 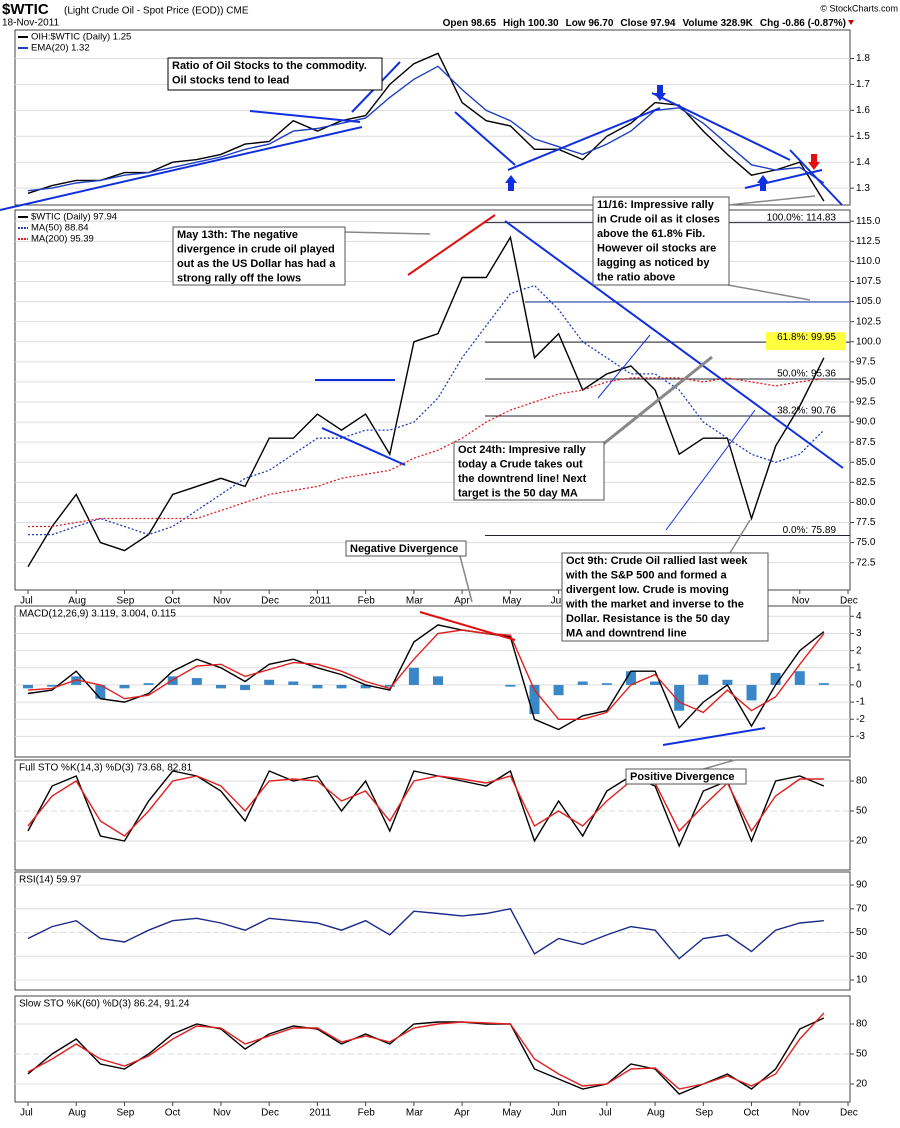 I want to click on annotation-text: out as the US Dollar has had a, so click(x=256, y=264).